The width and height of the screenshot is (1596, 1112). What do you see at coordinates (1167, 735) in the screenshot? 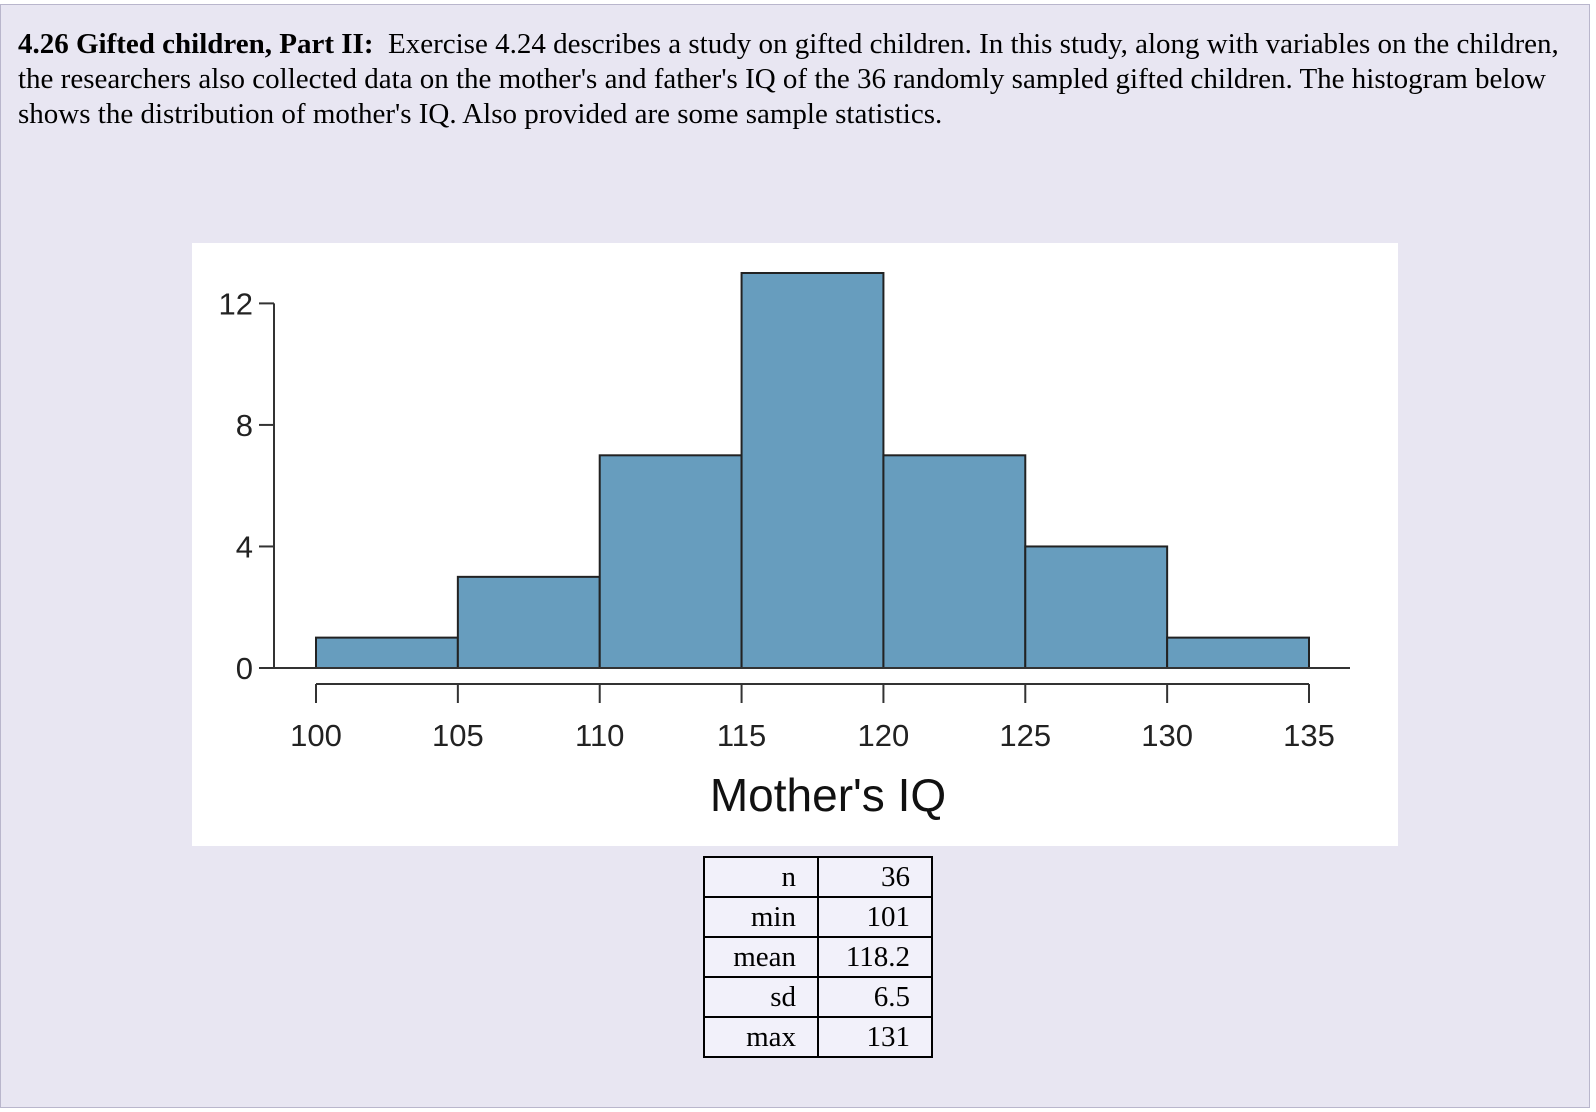
I see `x-tick-label: 130` at bounding box center [1167, 735].